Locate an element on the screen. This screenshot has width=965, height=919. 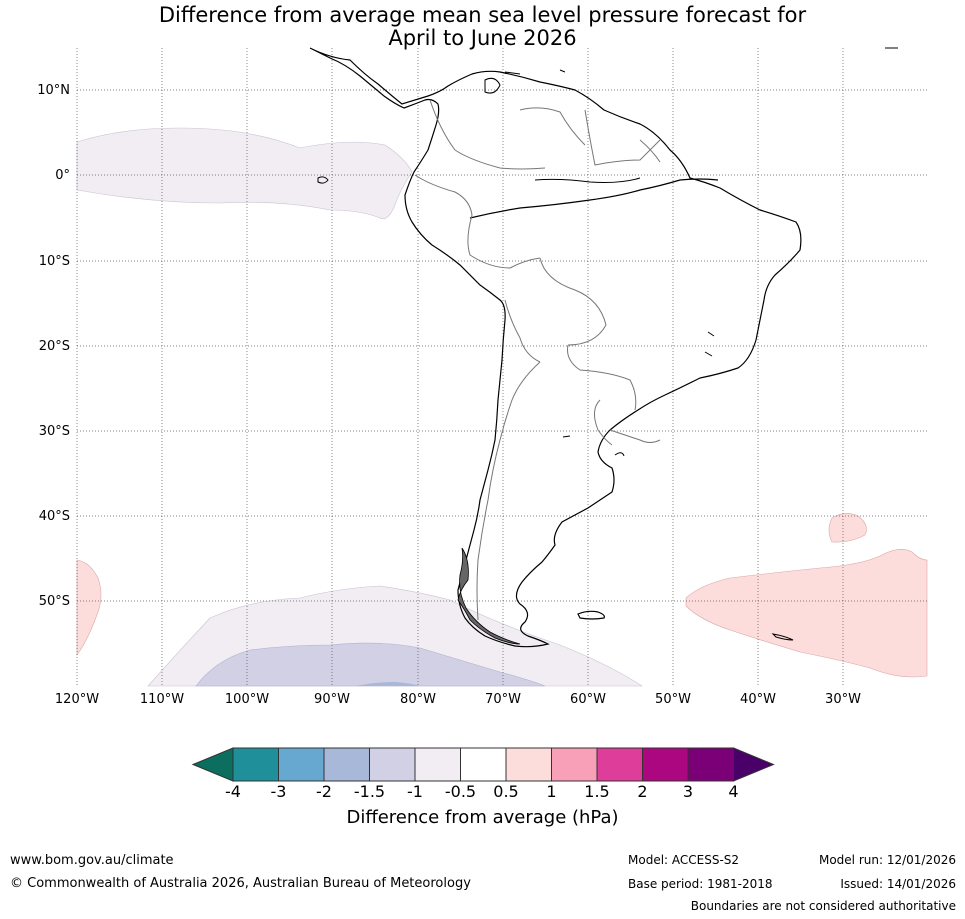
colorbar-tick-label: 1.5 is located at coordinates (597, 791).